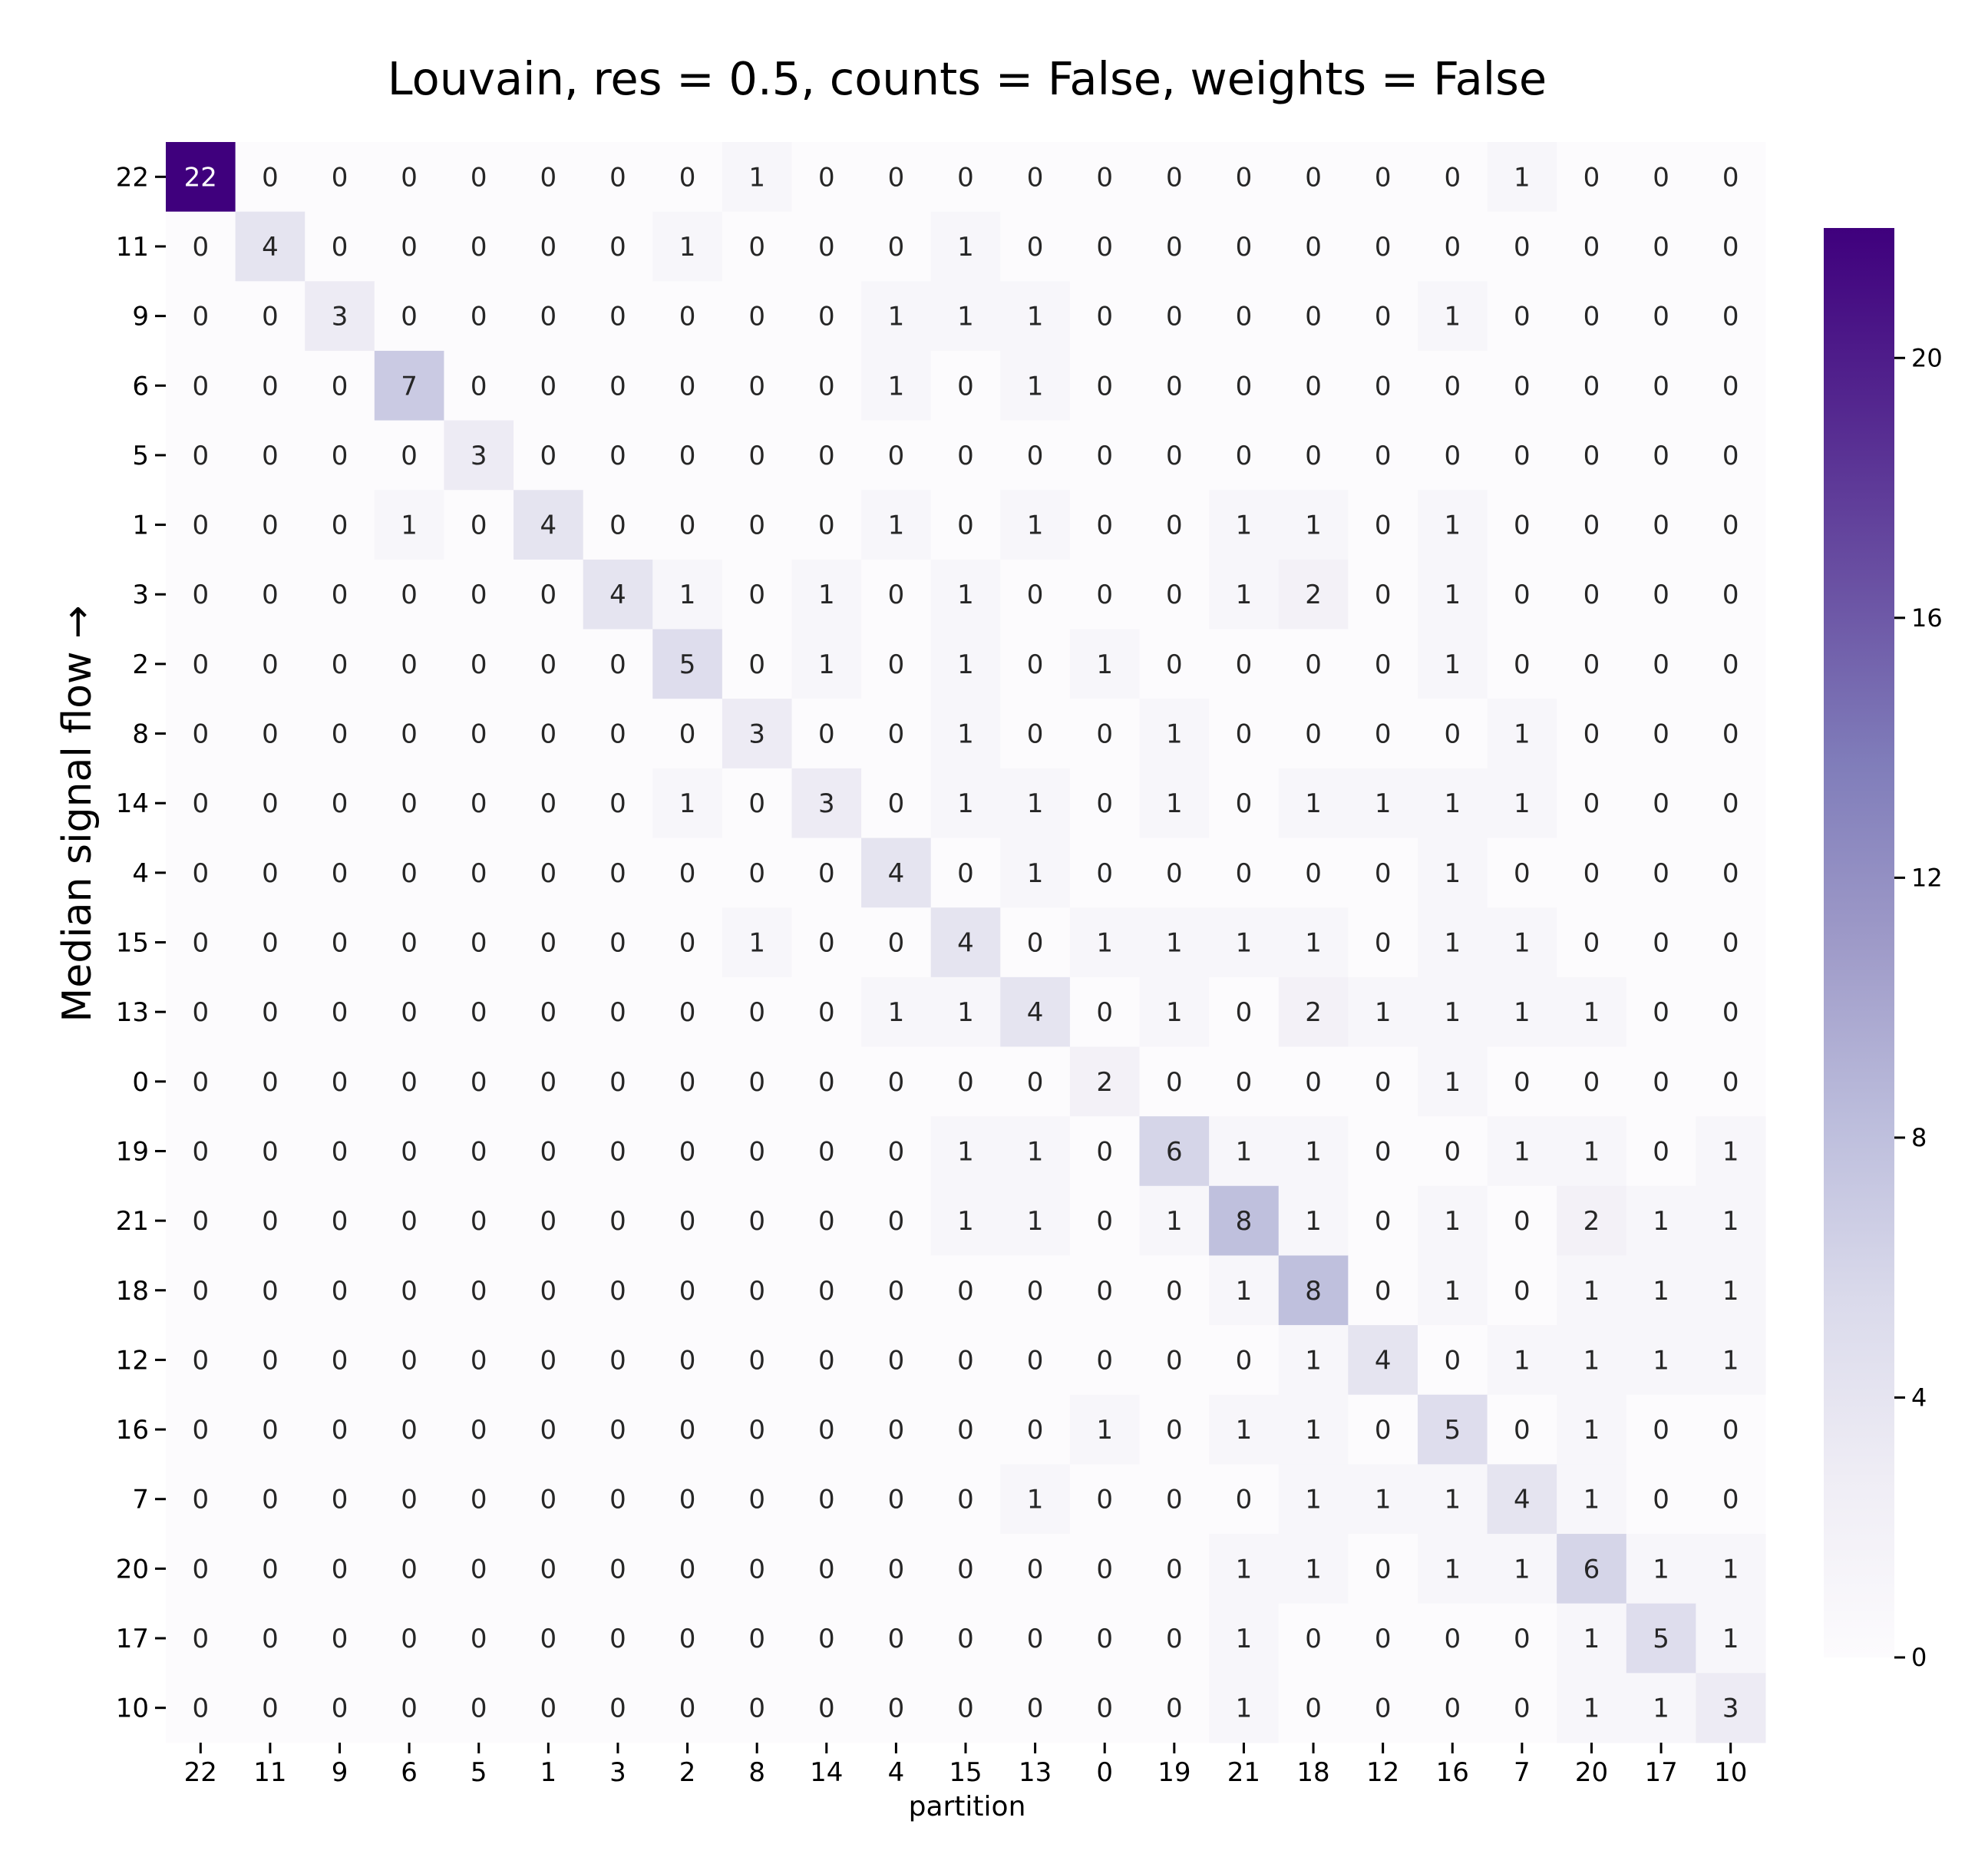 The height and width of the screenshot is (1867, 1988). What do you see at coordinates (688, 1772) in the screenshot?
I see `x-tick-label: 2` at bounding box center [688, 1772].